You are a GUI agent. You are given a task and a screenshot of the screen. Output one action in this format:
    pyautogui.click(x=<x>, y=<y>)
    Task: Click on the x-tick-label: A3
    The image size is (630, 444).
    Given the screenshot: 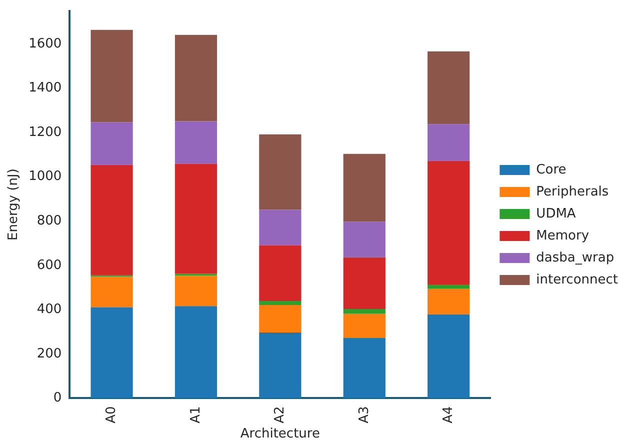 What is the action you would take?
    pyautogui.click(x=364, y=415)
    